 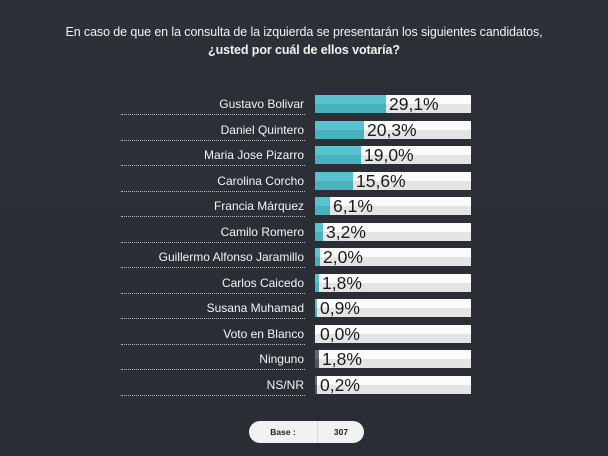 I want to click on bar-label: Daniel Quintero, so click(x=262, y=129).